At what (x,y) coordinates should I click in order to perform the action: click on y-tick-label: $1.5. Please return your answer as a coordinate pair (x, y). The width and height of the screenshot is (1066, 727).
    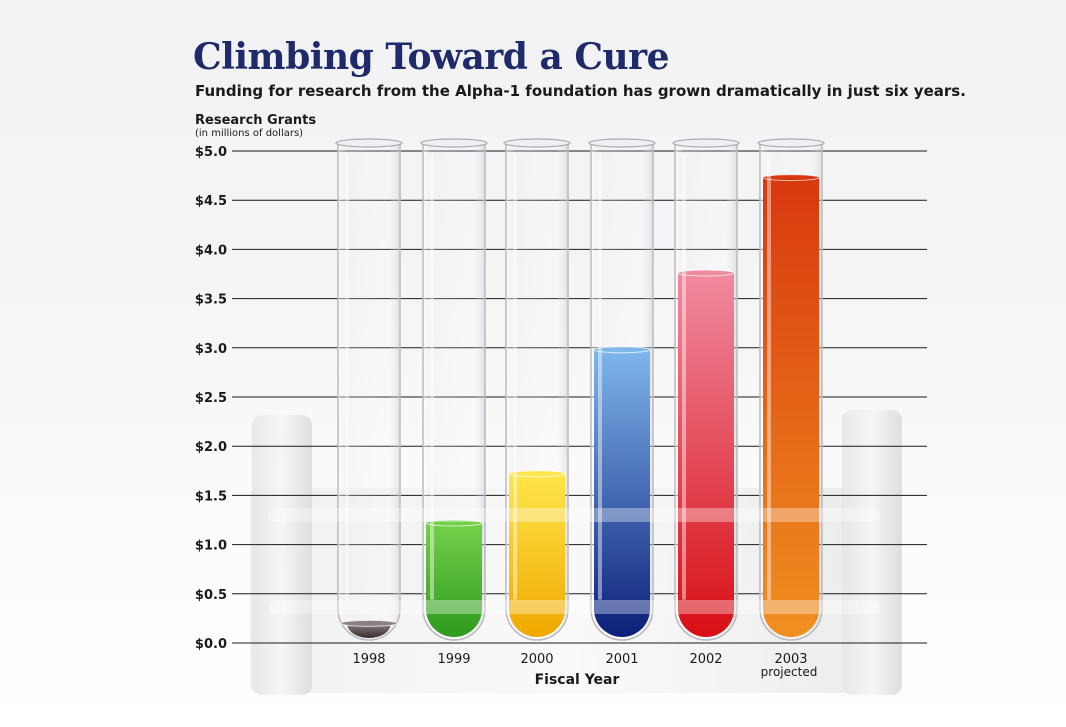
    Looking at the image, I should click on (211, 496).